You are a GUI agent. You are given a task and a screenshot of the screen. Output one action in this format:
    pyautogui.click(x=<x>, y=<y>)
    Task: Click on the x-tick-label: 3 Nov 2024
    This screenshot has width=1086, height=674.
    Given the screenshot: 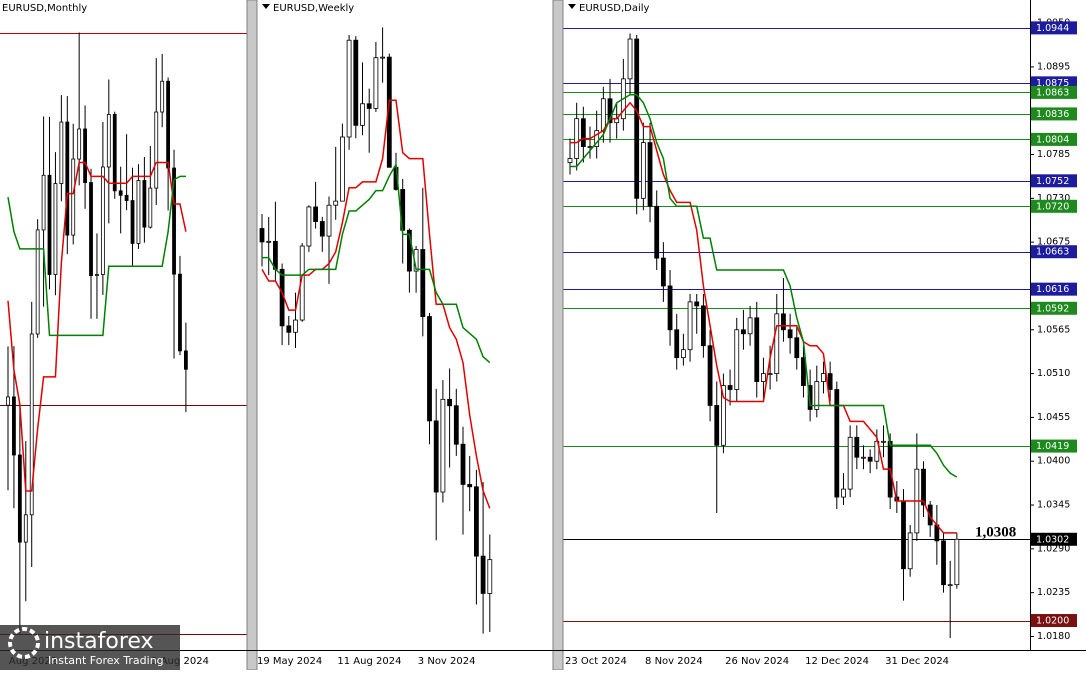 What is the action you would take?
    pyautogui.click(x=447, y=661)
    